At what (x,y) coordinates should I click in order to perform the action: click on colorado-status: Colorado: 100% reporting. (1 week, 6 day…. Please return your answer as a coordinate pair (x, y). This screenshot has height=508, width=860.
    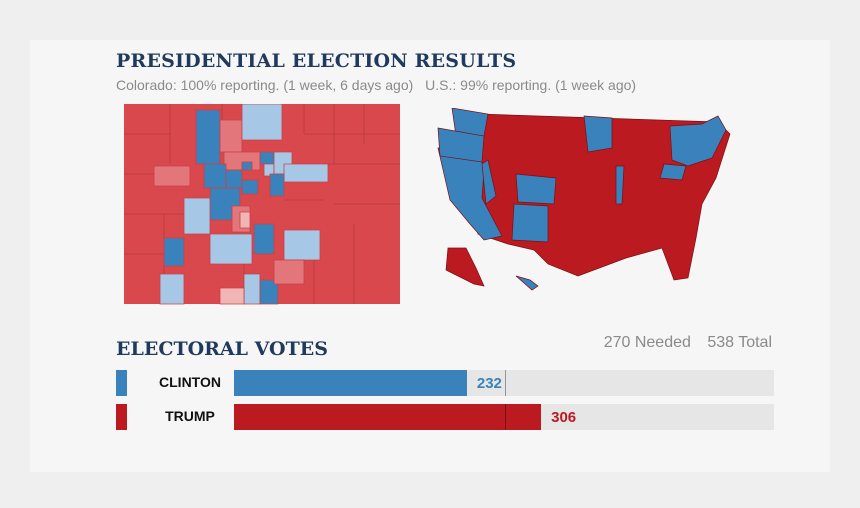
    Looking at the image, I should click on (265, 85).